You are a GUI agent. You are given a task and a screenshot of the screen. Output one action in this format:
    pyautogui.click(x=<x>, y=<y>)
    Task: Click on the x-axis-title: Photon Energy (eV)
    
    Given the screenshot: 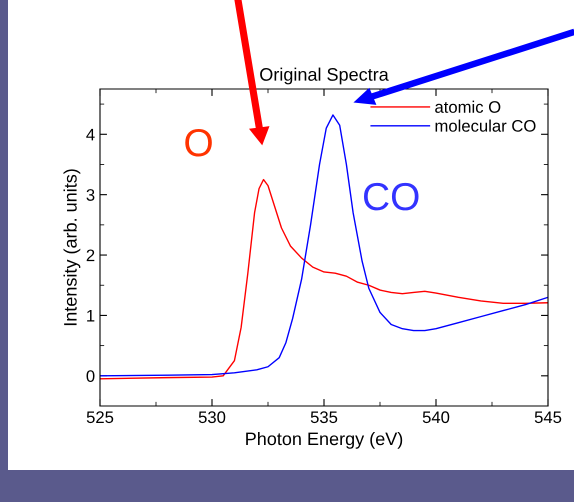 What is the action you would take?
    pyautogui.click(x=324, y=440)
    